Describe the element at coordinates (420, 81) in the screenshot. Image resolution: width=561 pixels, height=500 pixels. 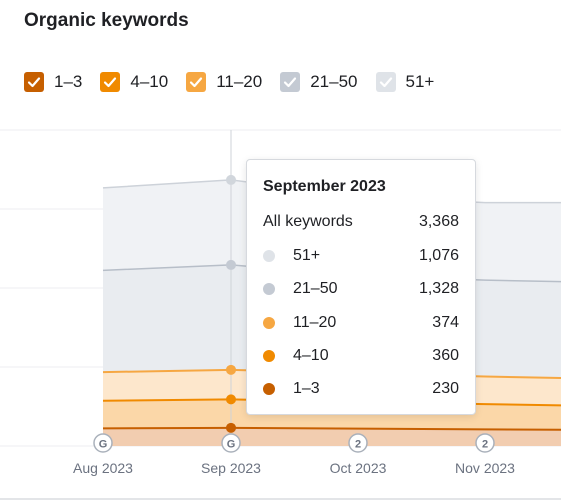
I see `legend-label: 51+` at that location.